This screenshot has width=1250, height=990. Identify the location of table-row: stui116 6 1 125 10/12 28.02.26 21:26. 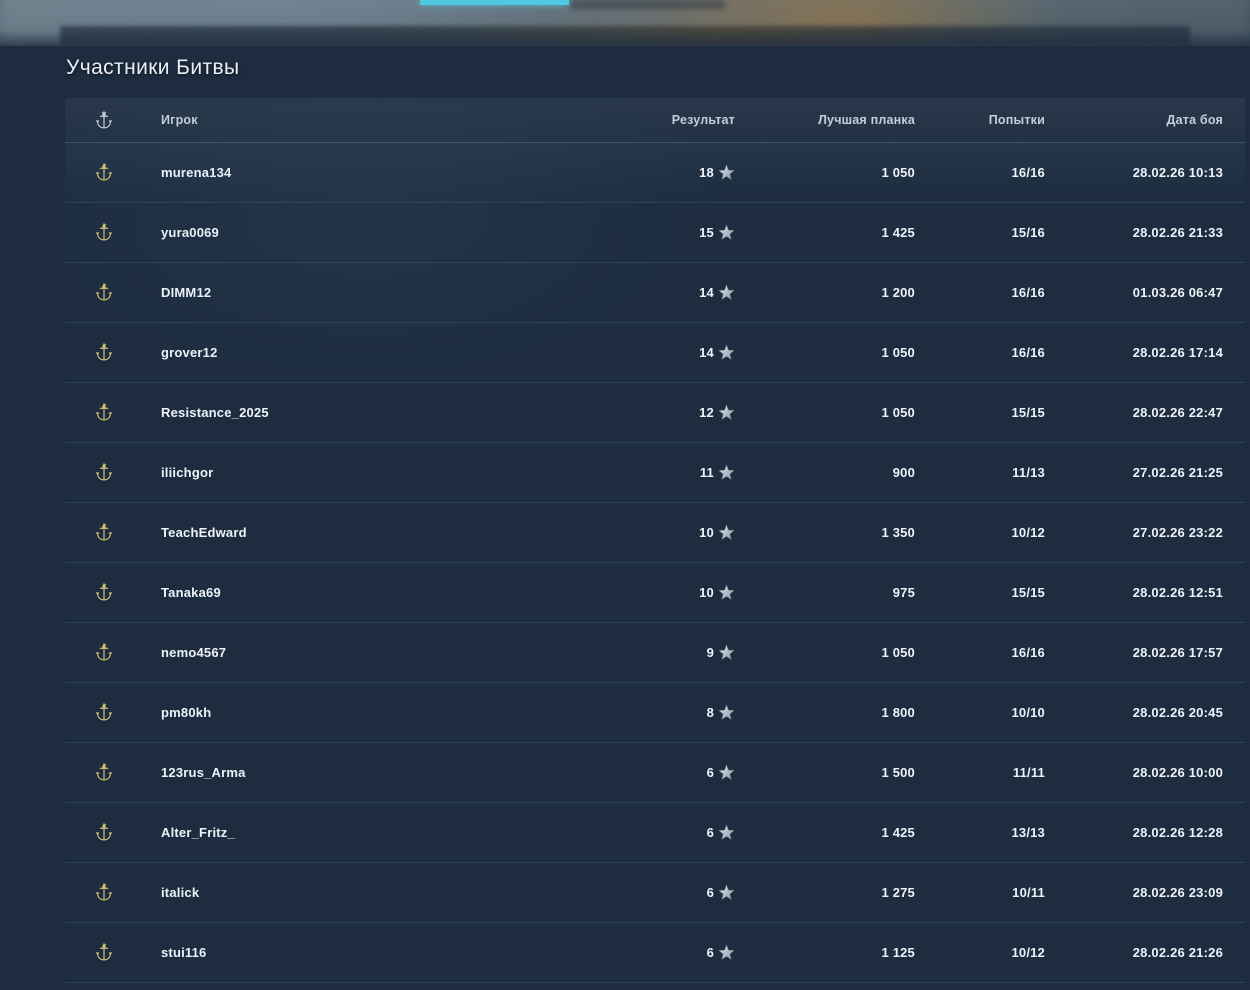
(655, 952).